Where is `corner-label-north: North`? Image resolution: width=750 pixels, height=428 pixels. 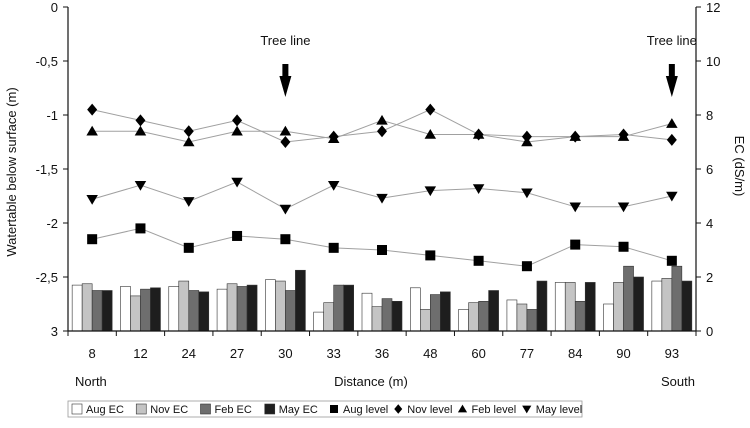
corner-label-north: North is located at coordinates (91, 381).